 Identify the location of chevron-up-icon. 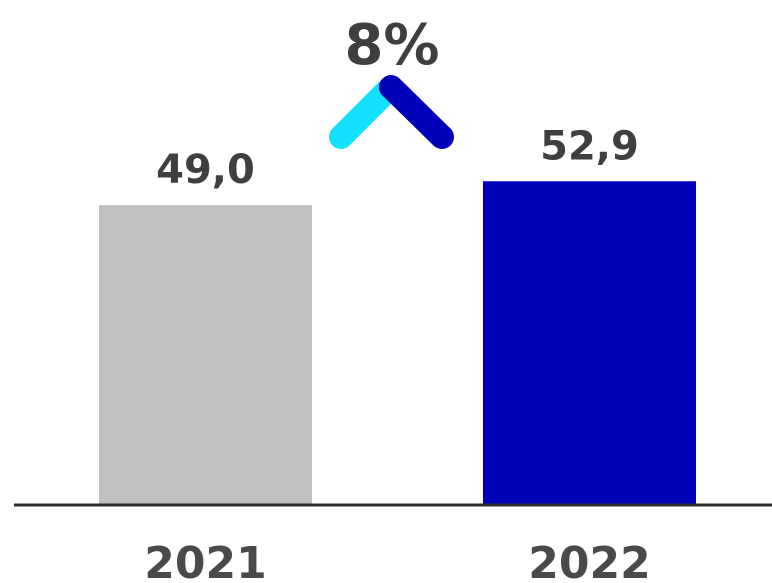
(391, 112).